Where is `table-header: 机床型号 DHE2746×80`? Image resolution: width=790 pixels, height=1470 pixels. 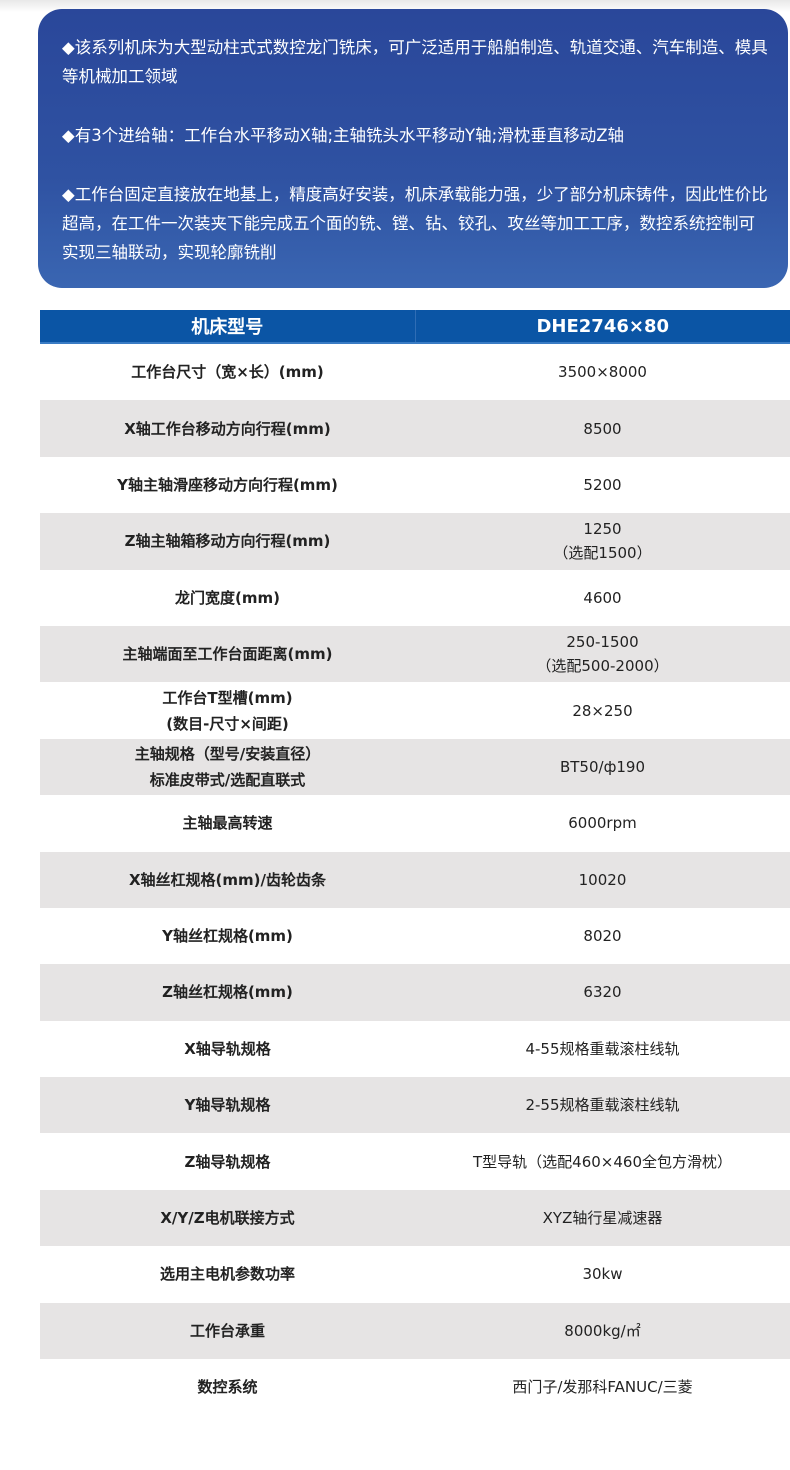 table-header: 机床型号 DHE2746×80 is located at coordinates (415, 327).